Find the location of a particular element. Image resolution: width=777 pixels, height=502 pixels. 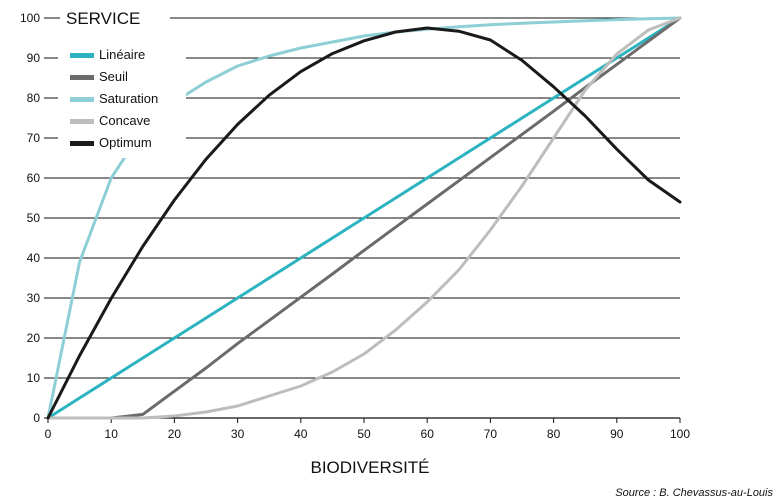

x-tick-label: 10 is located at coordinates (112, 434).